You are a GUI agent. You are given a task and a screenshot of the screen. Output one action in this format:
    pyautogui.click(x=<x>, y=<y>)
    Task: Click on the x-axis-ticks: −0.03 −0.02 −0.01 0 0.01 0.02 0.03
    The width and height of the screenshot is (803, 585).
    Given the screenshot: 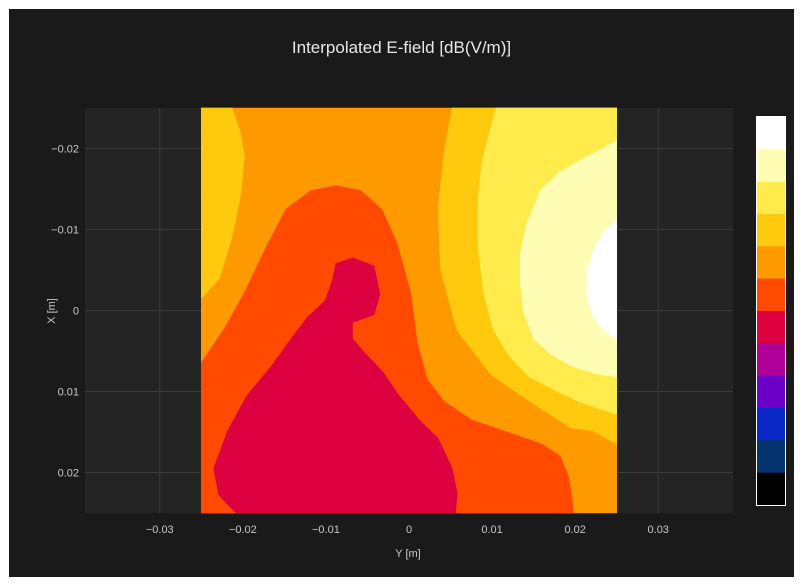 What is the action you would take?
    pyautogui.click(x=407, y=530)
    